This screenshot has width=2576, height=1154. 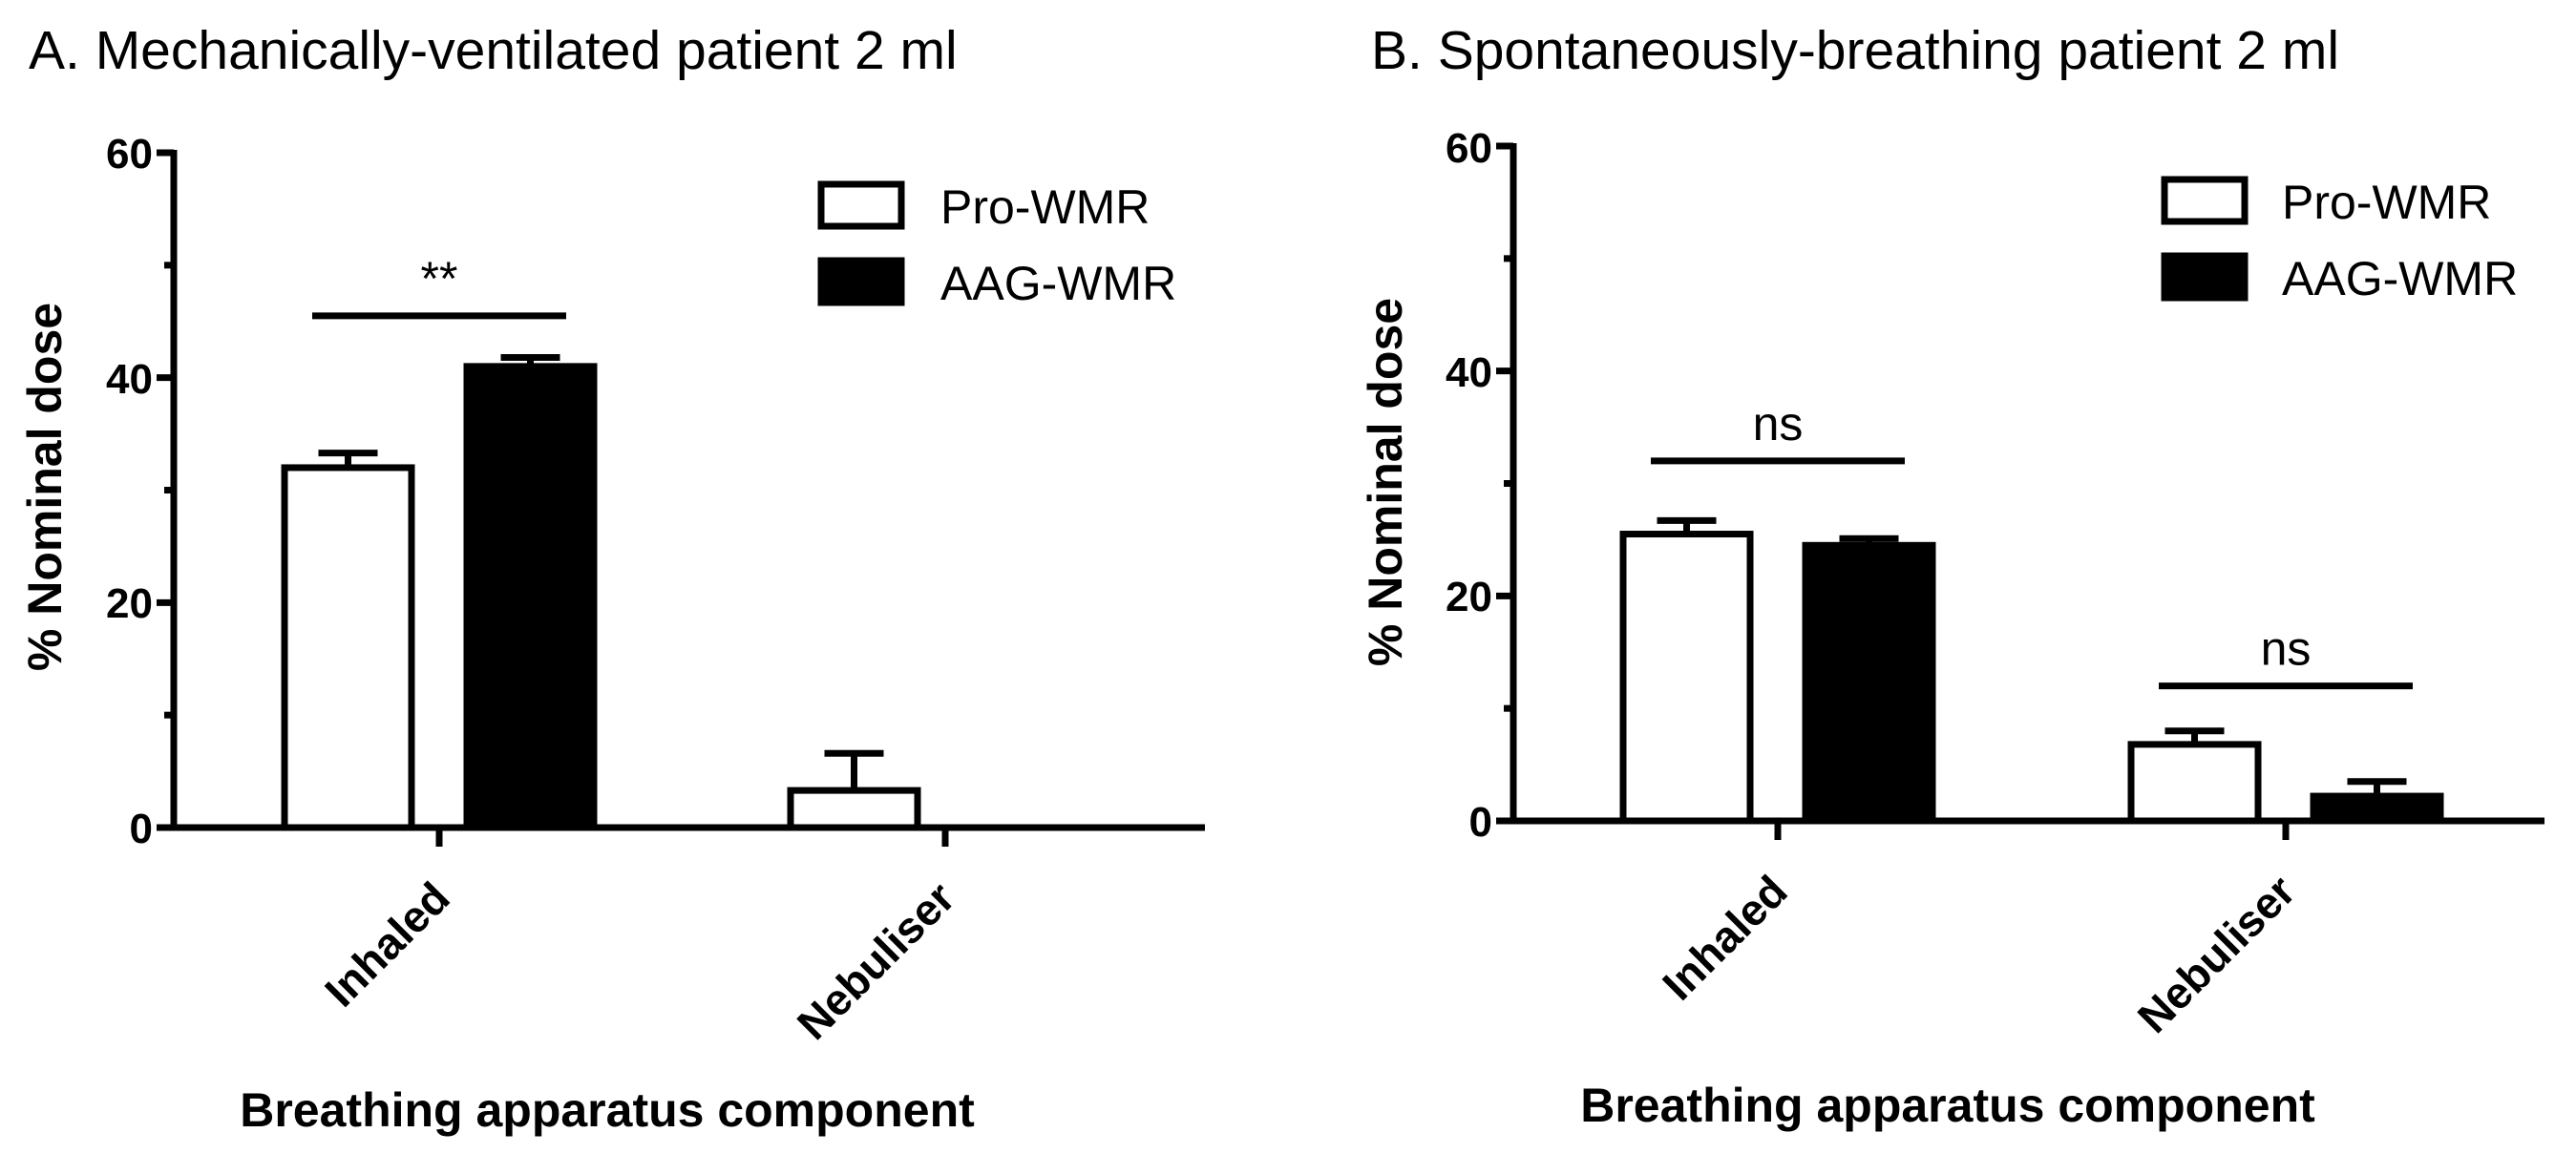 What do you see at coordinates (2205, 200) in the screenshot?
I see `panel-b-legend-swatch-pro-wmr` at bounding box center [2205, 200].